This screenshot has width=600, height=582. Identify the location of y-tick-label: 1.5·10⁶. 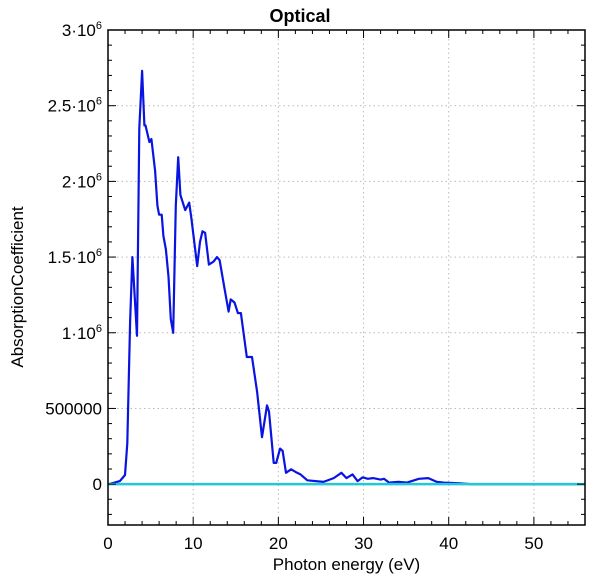
(75, 257).